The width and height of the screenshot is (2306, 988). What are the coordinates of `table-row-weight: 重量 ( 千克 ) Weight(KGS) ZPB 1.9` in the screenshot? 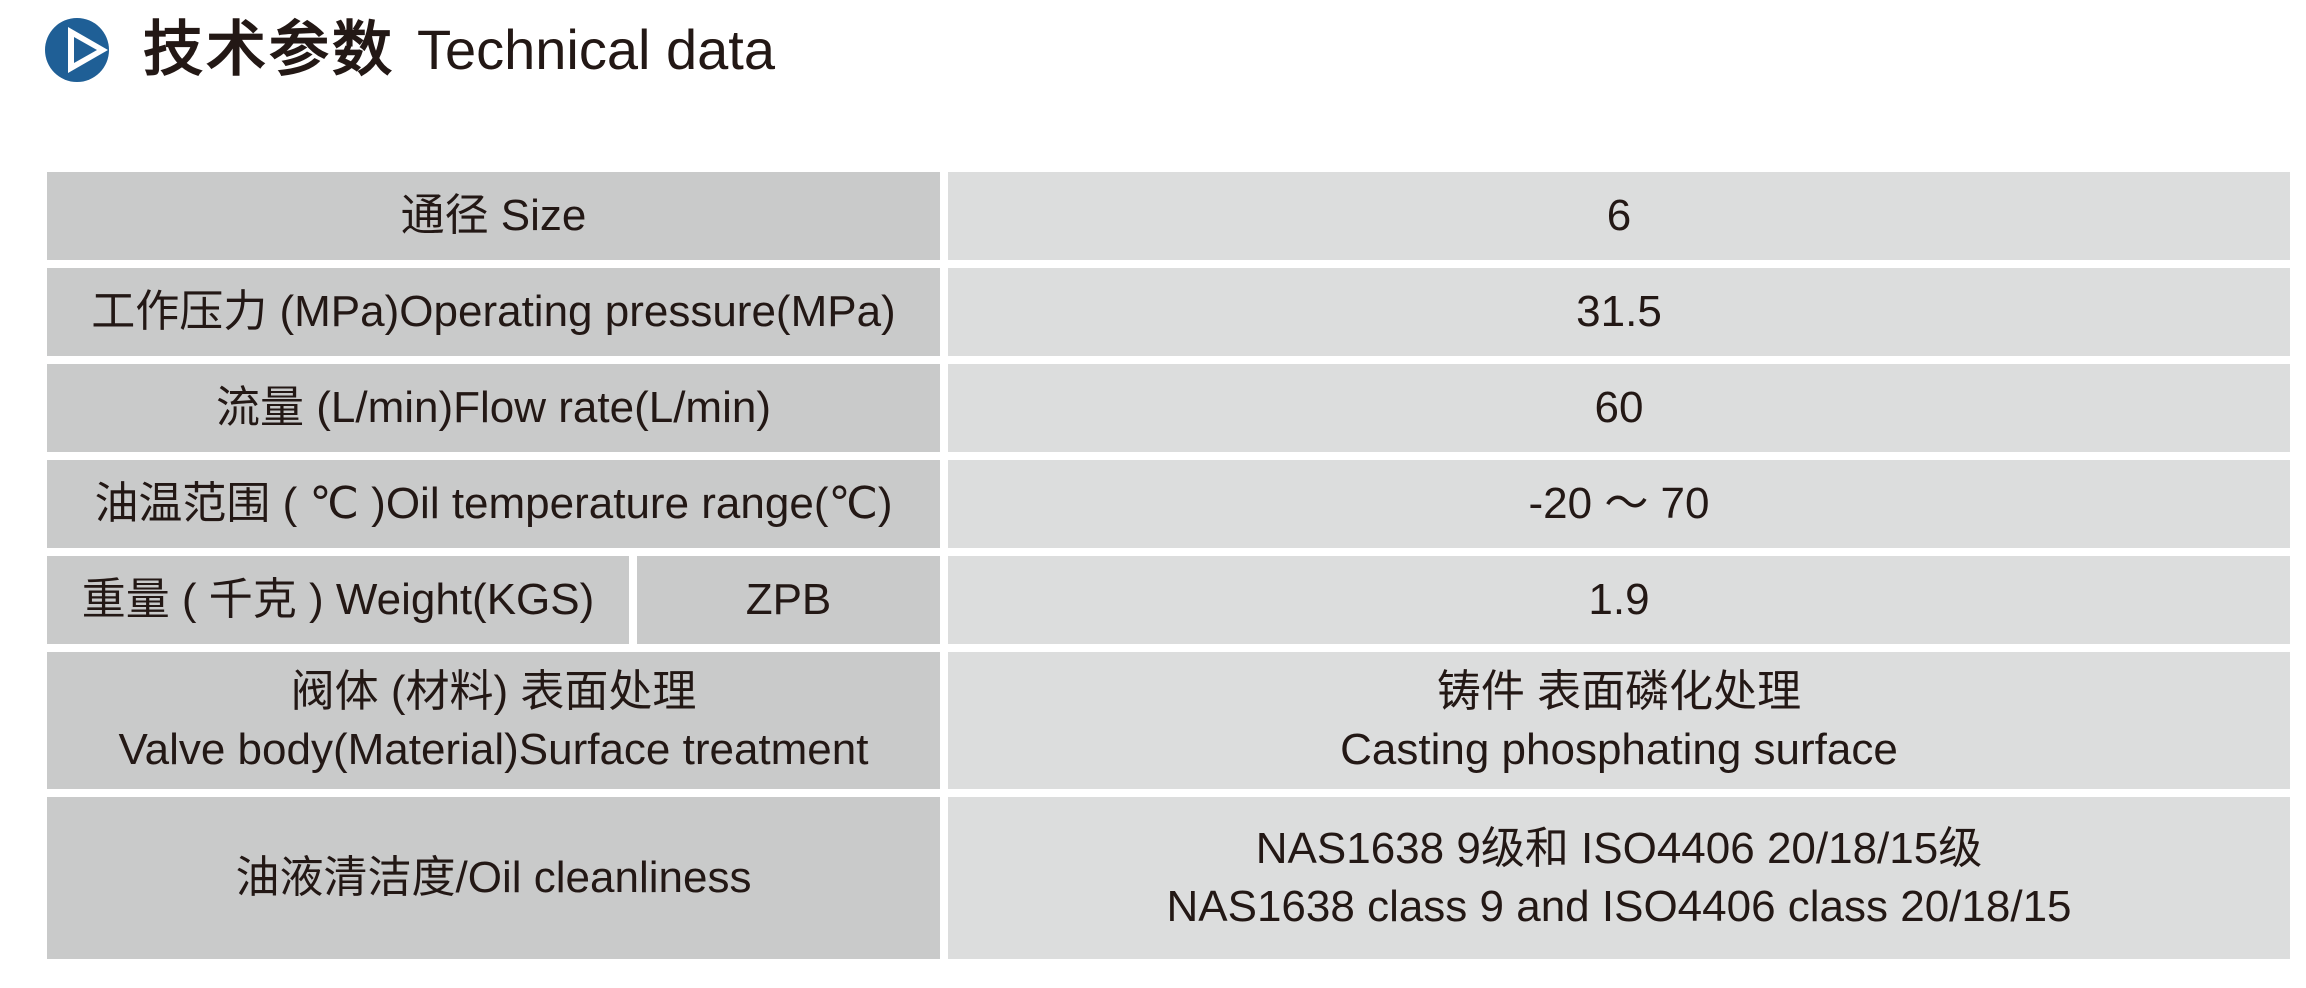 It's located at (1168, 600).